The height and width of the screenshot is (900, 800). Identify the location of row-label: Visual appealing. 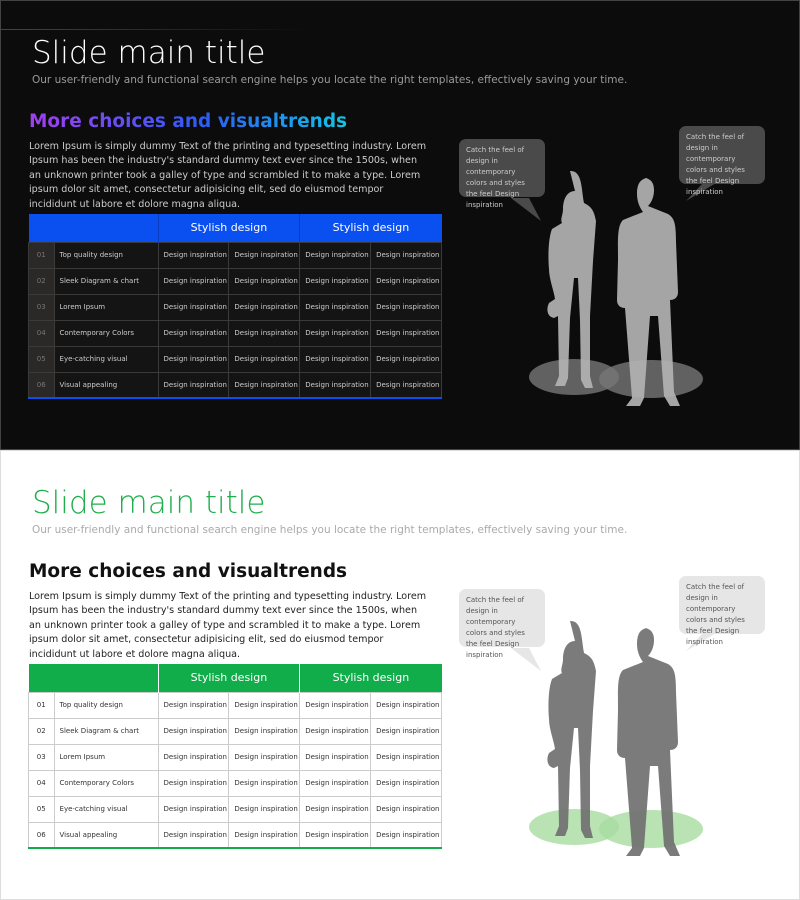
(106, 835).